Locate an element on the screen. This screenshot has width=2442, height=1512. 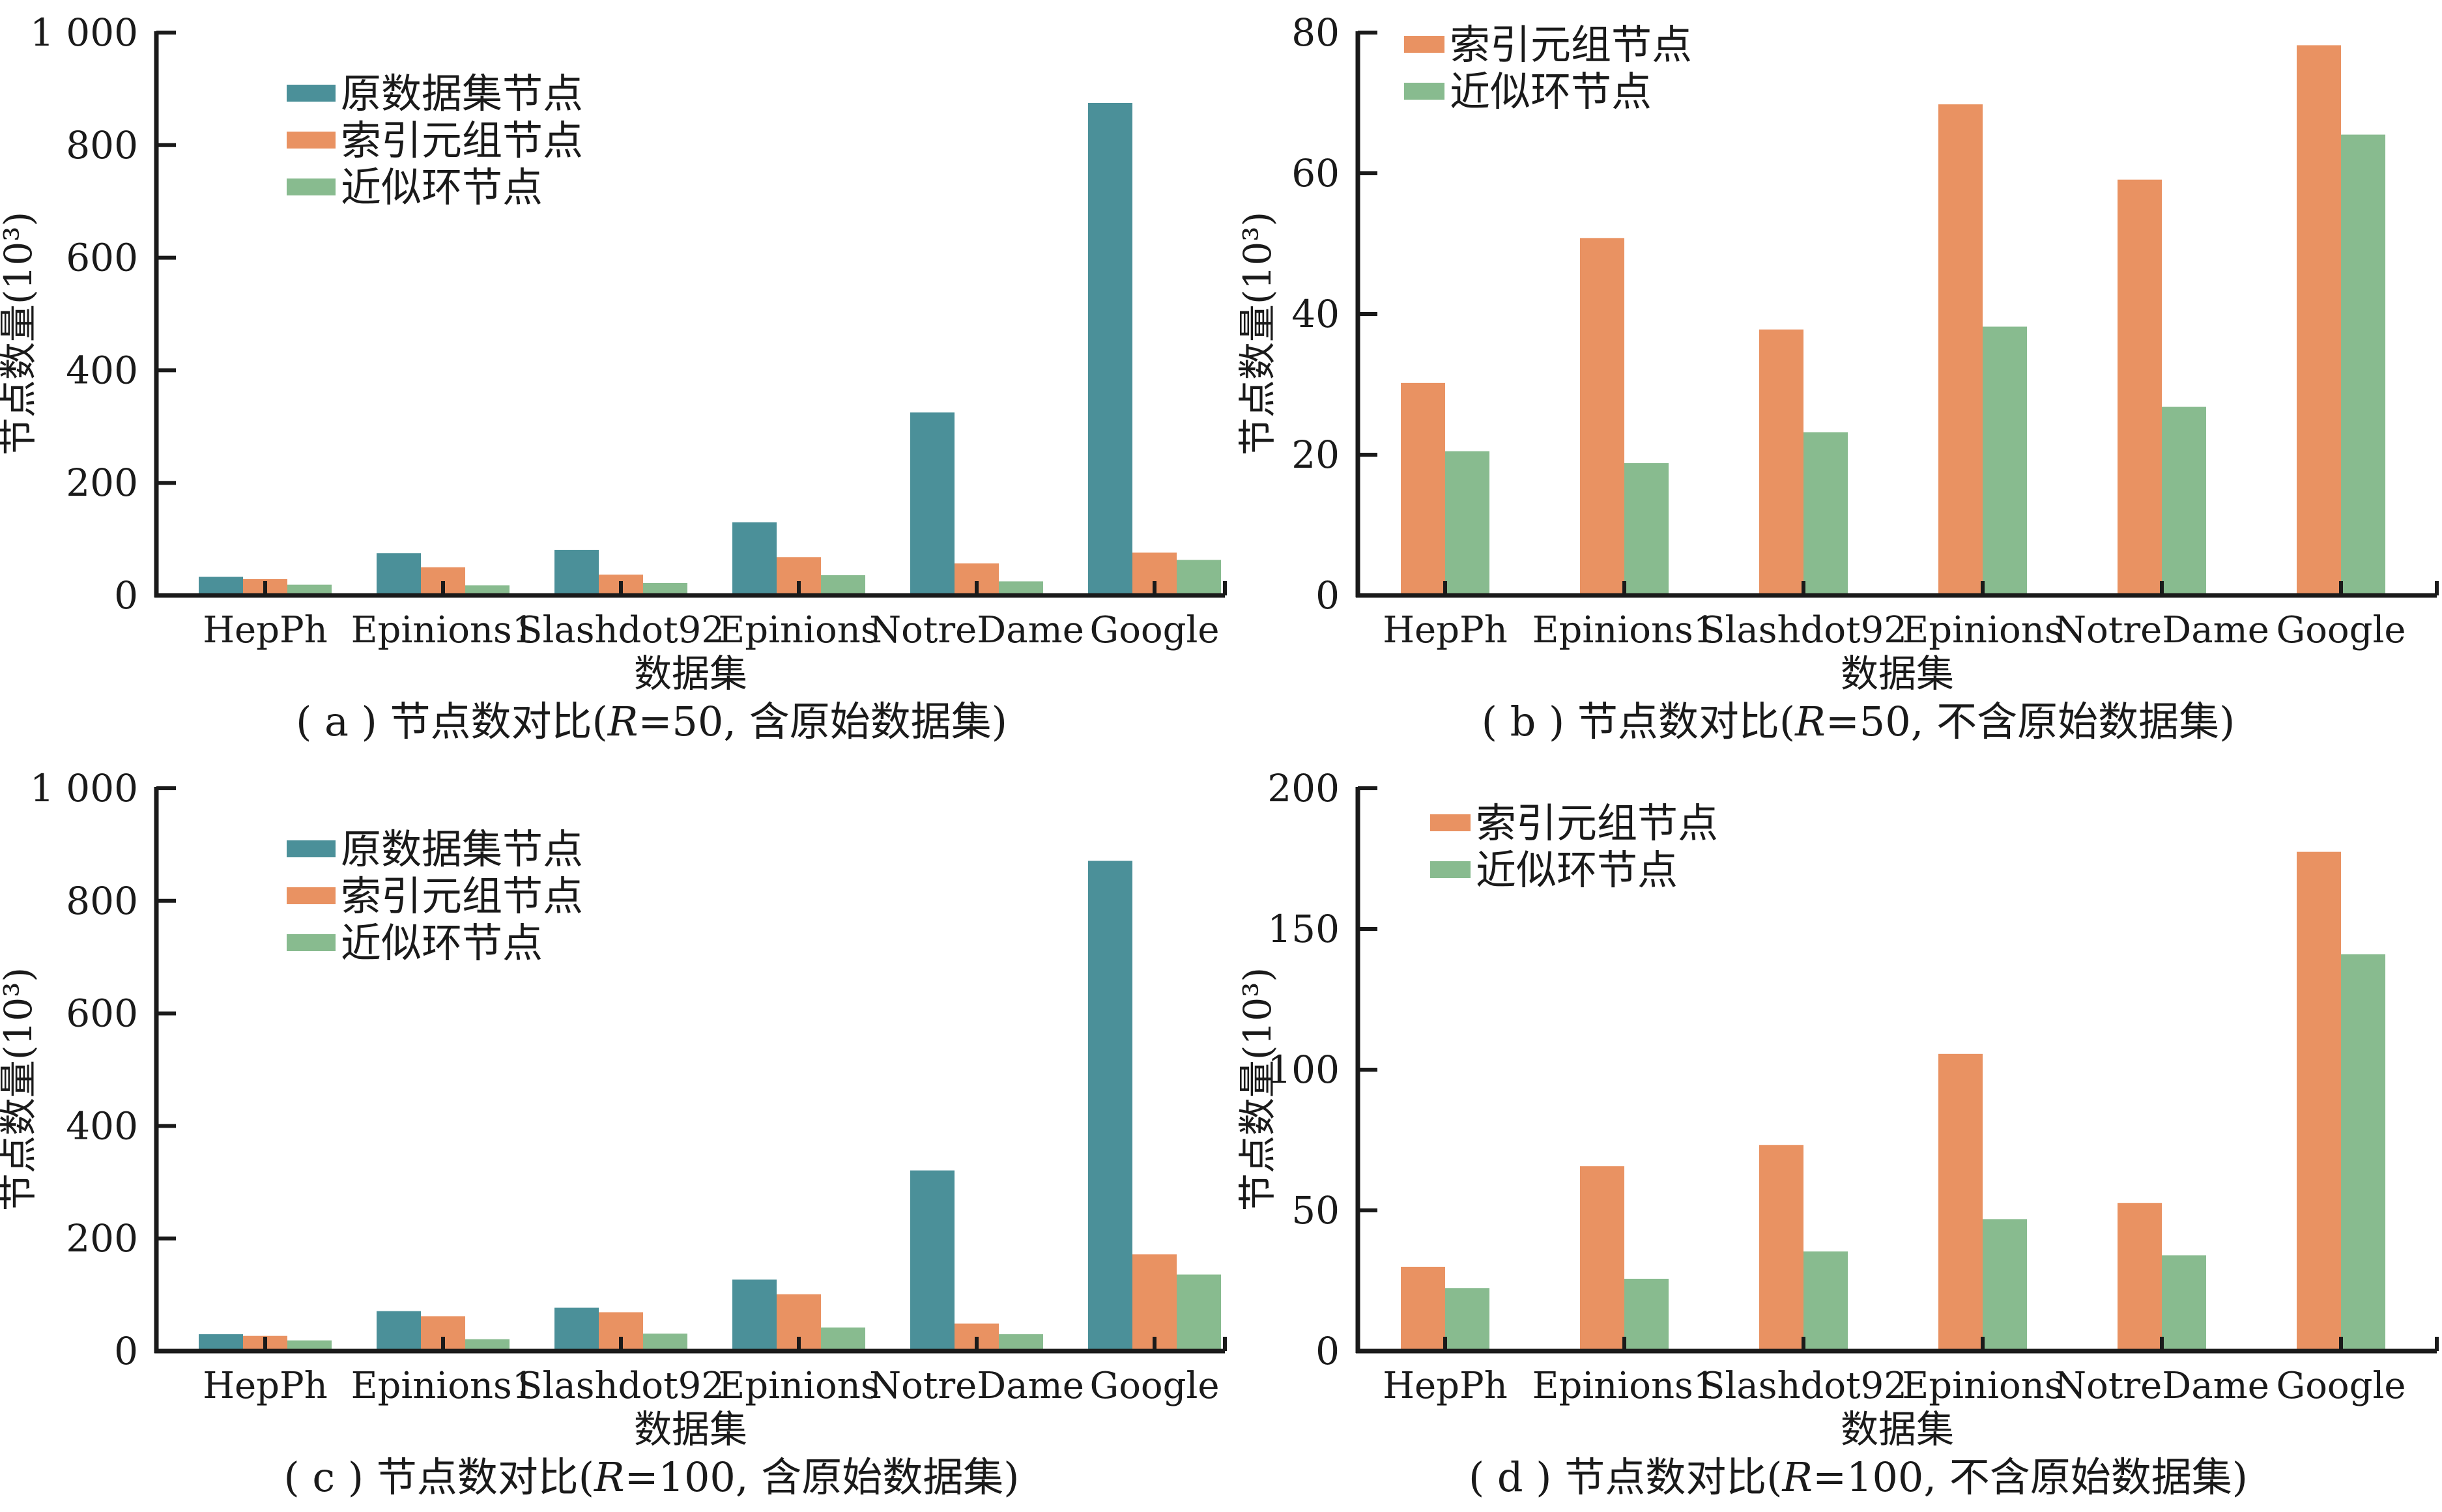
chart-caption: ( c ) 节点数对比(R=100, 含原始数据集) is located at coordinates (651, 1477).